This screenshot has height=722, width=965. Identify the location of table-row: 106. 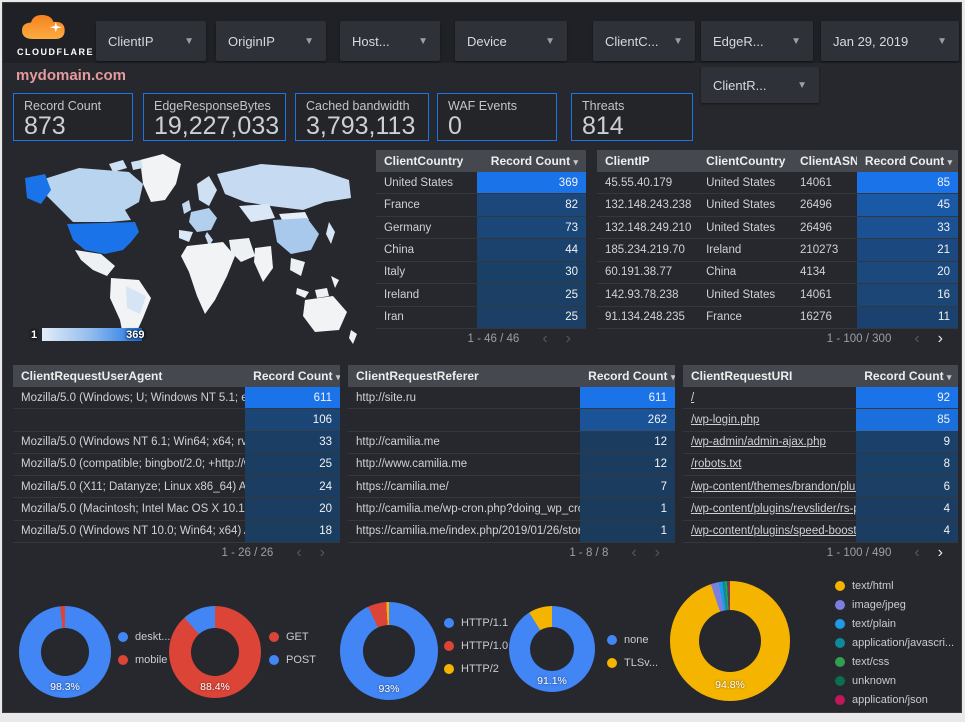
(176, 420).